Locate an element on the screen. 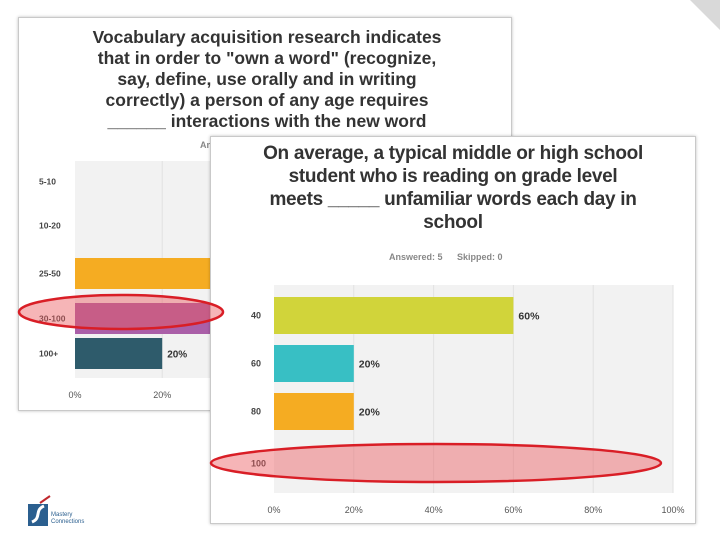  category-label: 5-10 is located at coordinates (47, 182).